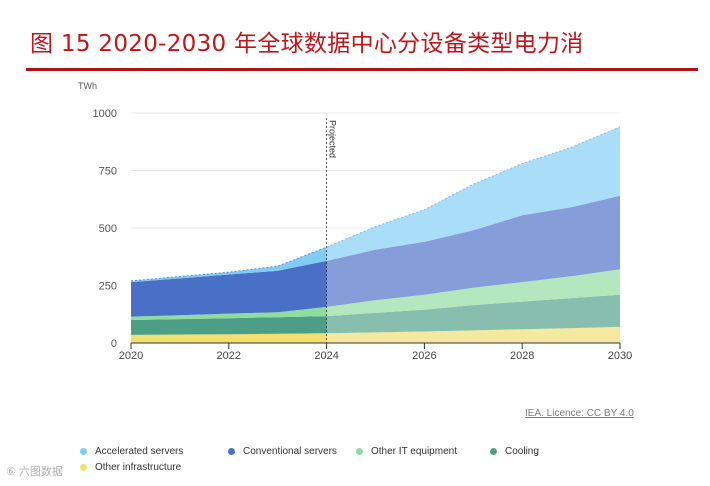 This screenshot has width=710, height=486. I want to click on legend-label: Other infrastructure, so click(138, 467).